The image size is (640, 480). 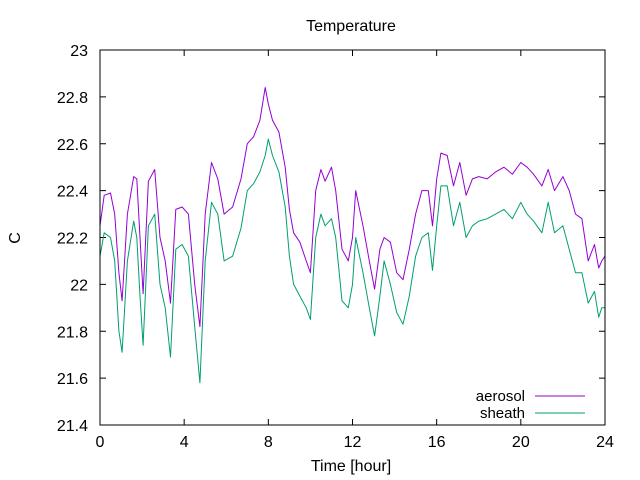 I want to click on x-tick-label: 12, so click(x=353, y=442).